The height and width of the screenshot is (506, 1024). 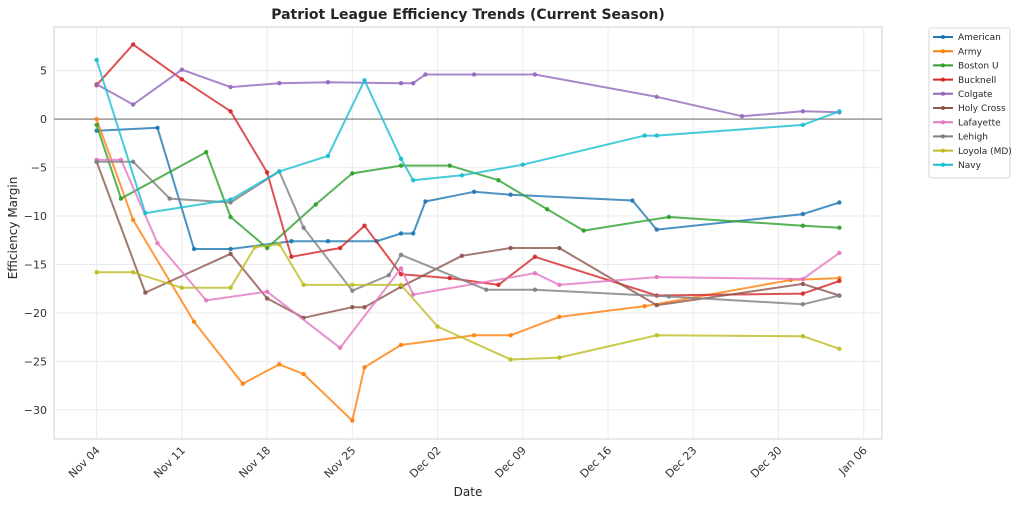 What do you see at coordinates (978, 67) in the screenshot?
I see `legend-label: Boston U` at bounding box center [978, 67].